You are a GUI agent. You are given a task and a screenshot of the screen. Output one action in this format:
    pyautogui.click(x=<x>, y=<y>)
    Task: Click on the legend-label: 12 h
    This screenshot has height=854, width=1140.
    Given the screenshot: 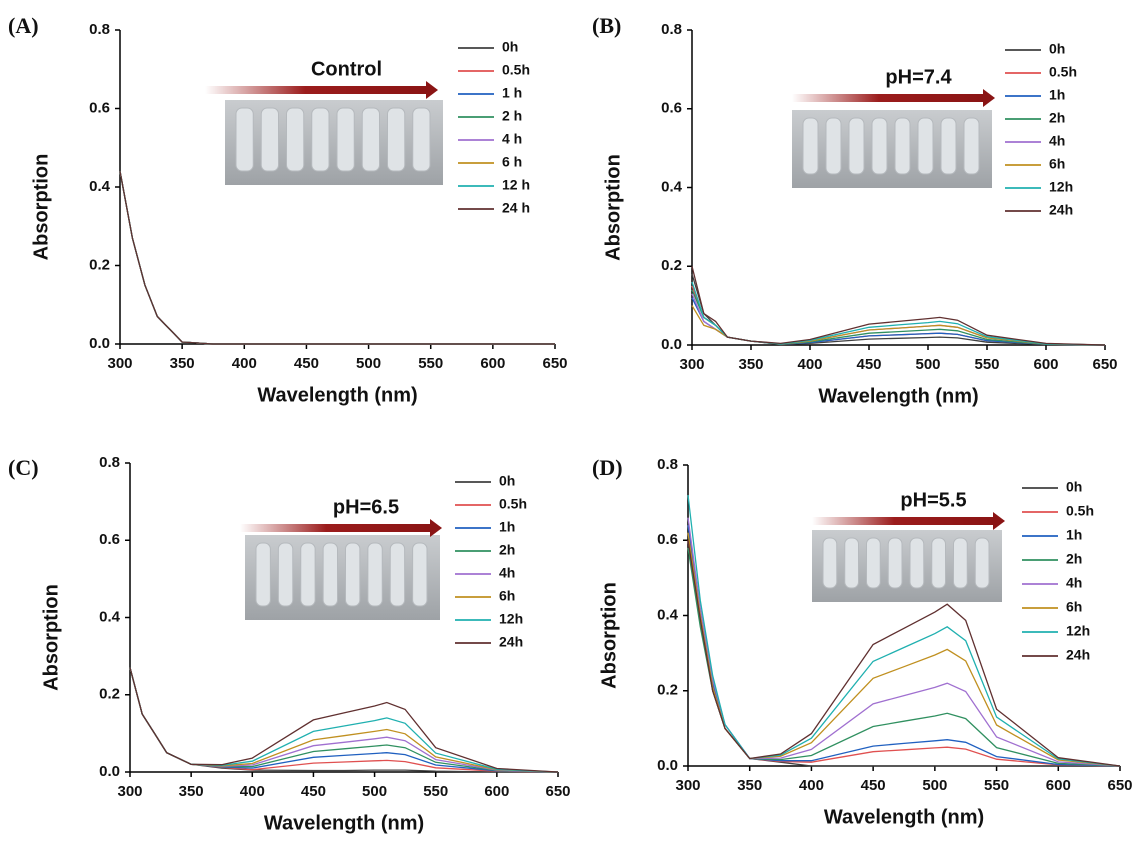 What is the action you would take?
    pyautogui.click(x=516, y=185)
    